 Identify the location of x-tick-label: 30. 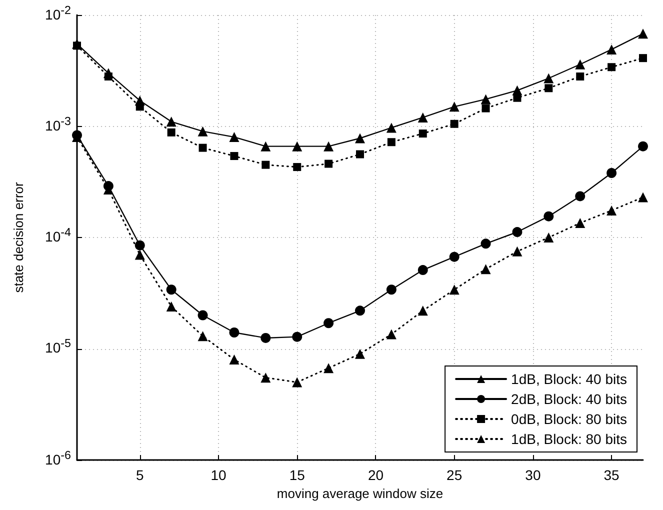
(533, 475).